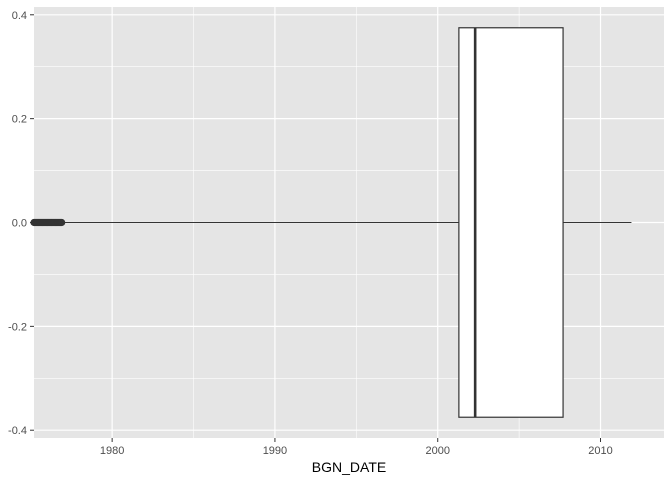  What do you see at coordinates (19, 120) in the screenshot?
I see `y-tick-label: 0.2` at bounding box center [19, 120].